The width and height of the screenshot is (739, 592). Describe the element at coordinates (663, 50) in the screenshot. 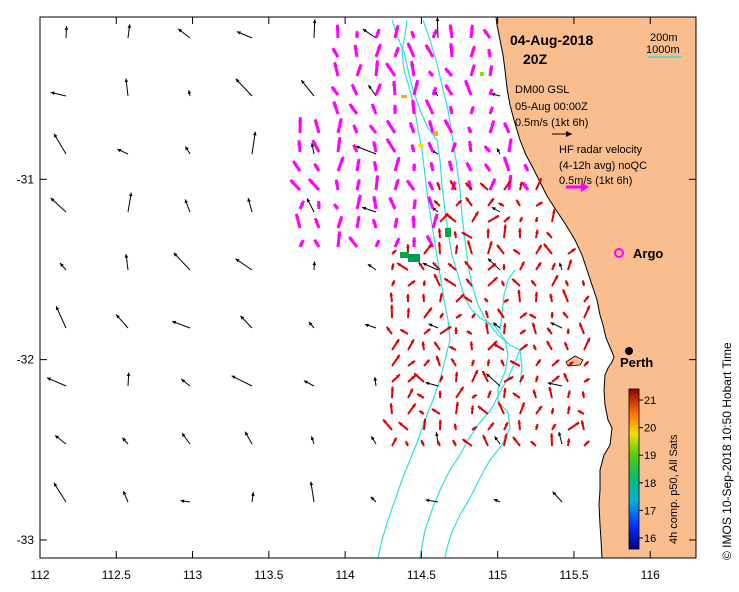

I see `isobath-legend-1000: 1000m` at that location.